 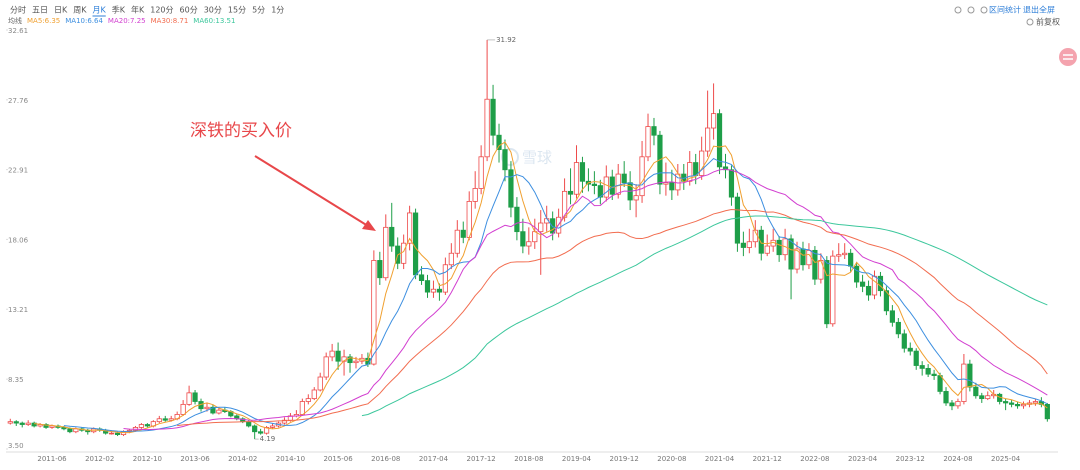 I want to click on x-tick-label: 2019-12, so click(x=624, y=459).